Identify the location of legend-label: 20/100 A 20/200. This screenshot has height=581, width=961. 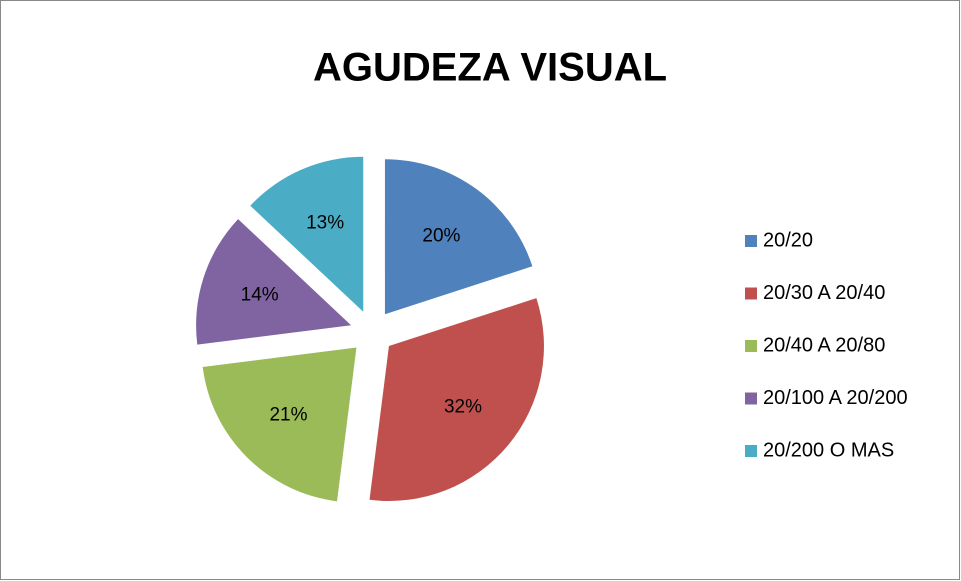
(835, 398).